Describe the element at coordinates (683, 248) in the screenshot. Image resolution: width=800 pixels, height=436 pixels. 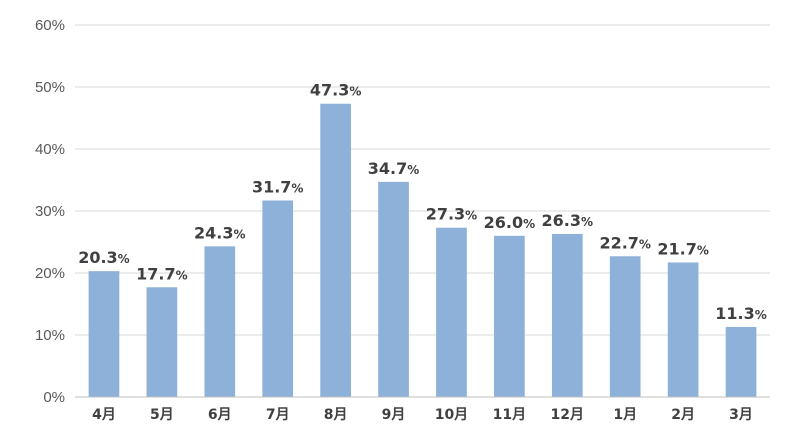
I see `data-label: 21.7%` at that location.